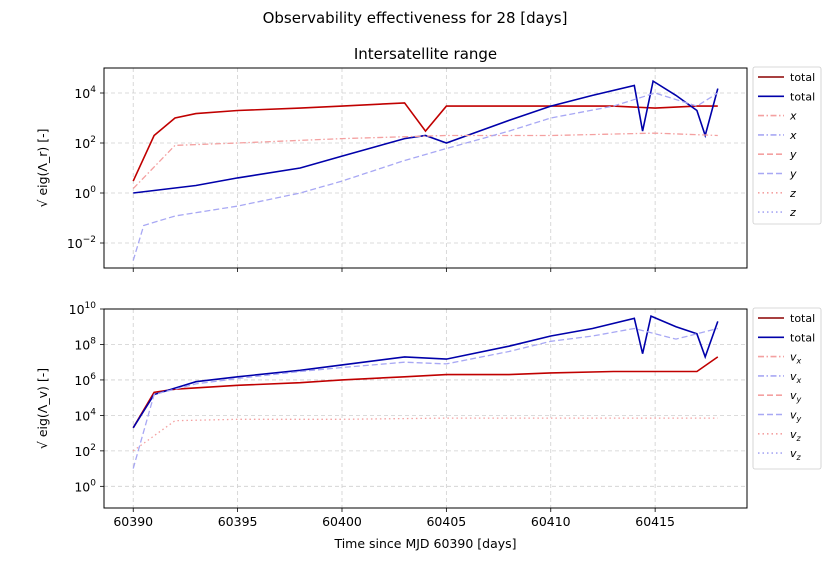  I want to click on legend-label-0-0: total, so click(802, 77).